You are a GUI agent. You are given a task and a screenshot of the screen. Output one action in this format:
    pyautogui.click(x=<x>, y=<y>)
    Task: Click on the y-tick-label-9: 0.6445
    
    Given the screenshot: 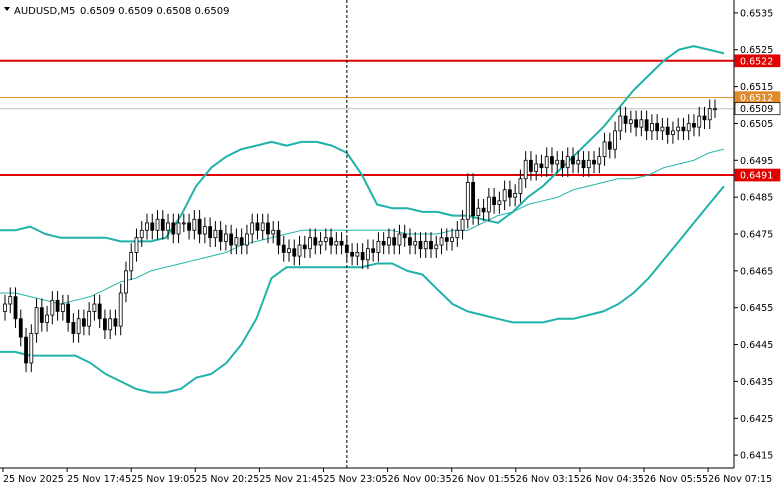 What is the action you would take?
    pyautogui.click(x=756, y=345)
    